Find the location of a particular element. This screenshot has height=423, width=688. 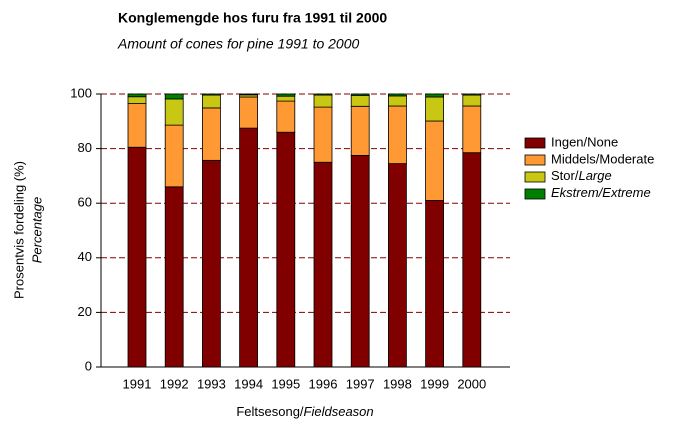

x-tick-label: 1998 is located at coordinates (397, 383).